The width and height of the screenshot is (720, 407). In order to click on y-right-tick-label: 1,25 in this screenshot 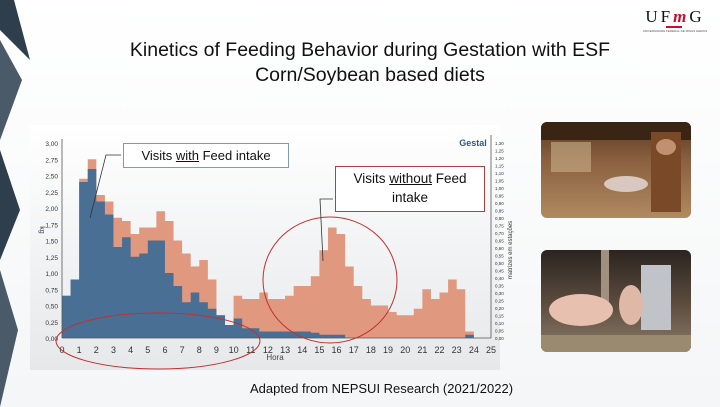, I will do `click(499, 151)`.